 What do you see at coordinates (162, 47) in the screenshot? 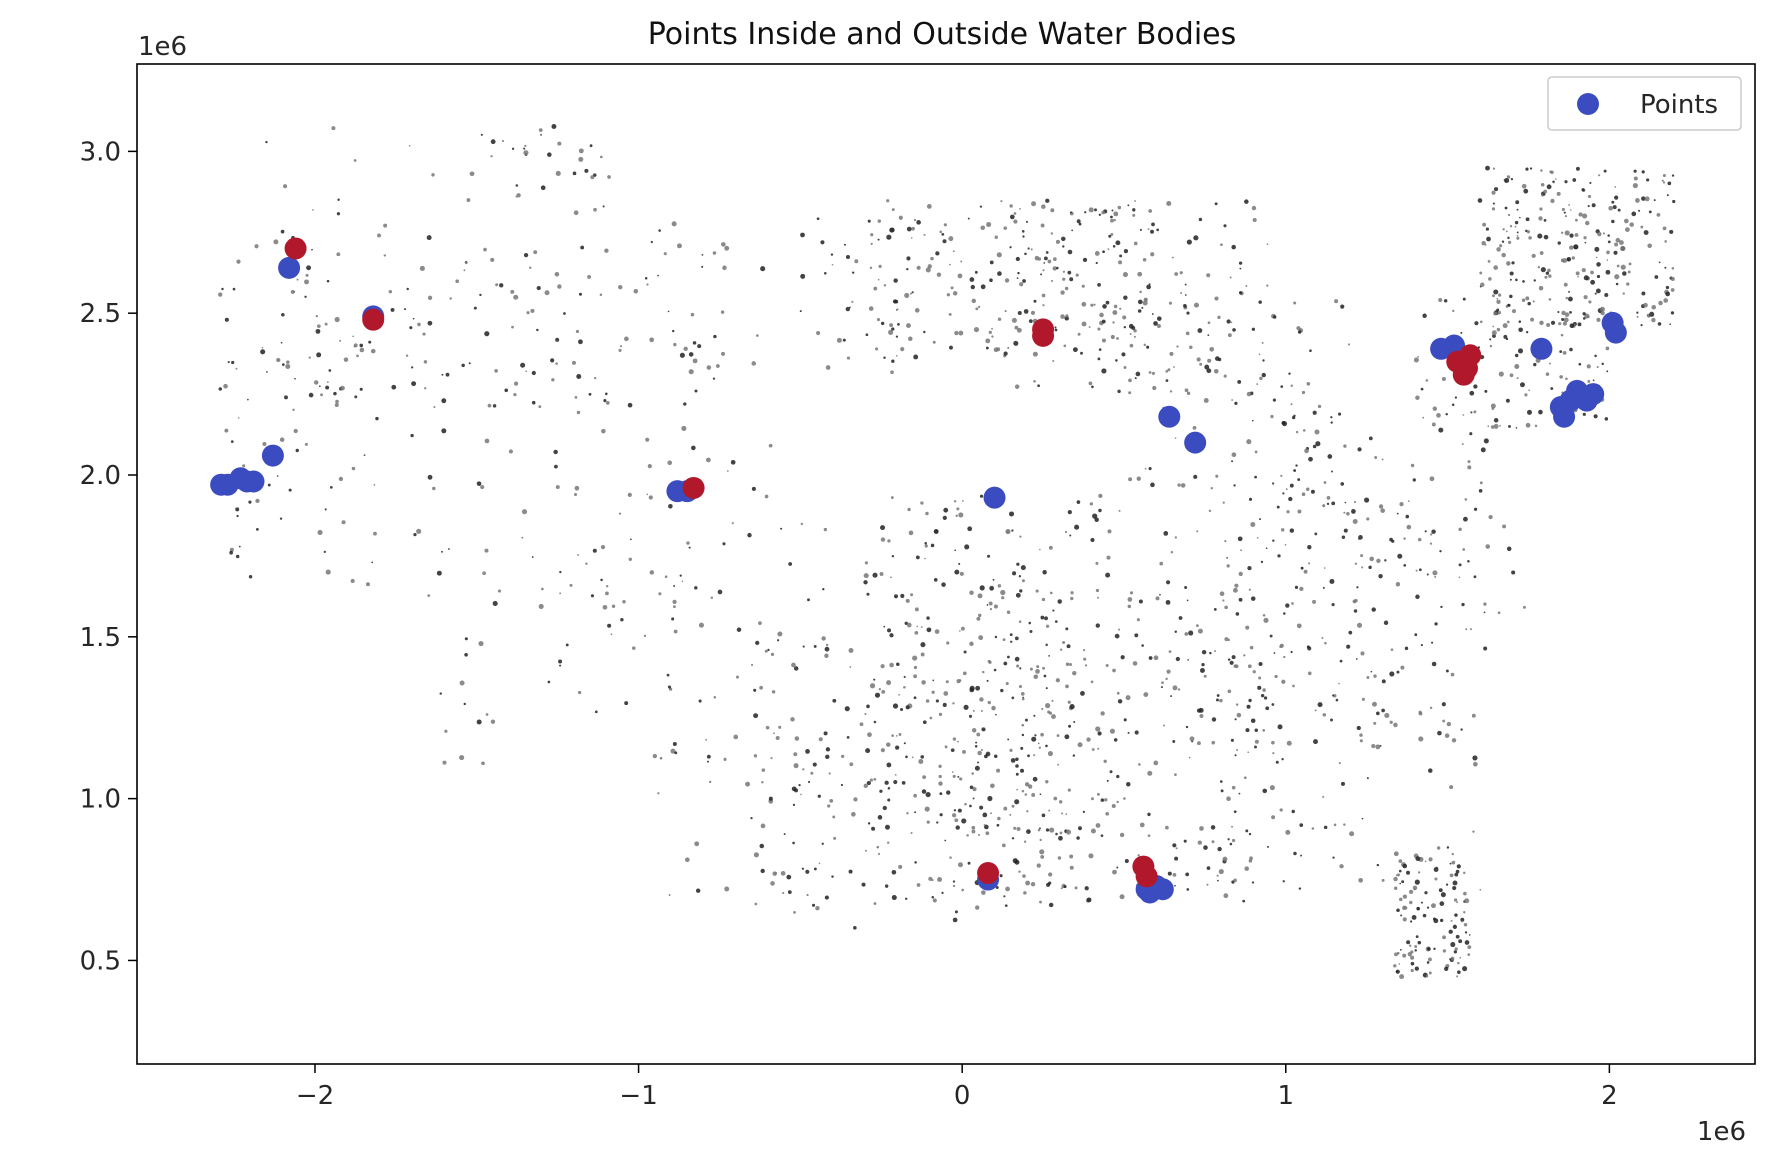
I see `y-offset-label: 1e6` at bounding box center [162, 47].